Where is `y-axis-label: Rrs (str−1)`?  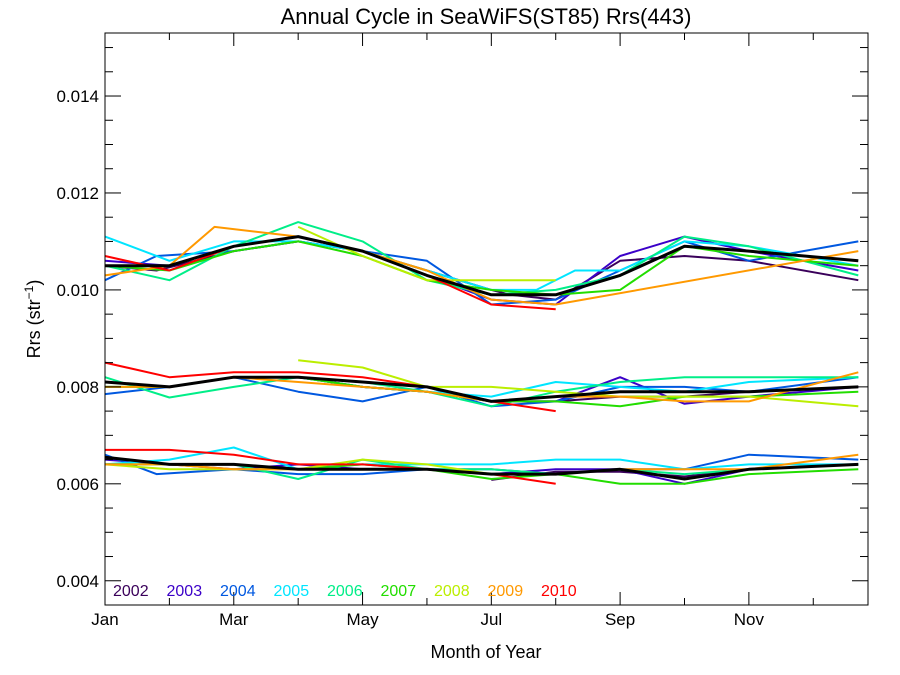 y-axis-label: Rrs (str−1) is located at coordinates (33, 319).